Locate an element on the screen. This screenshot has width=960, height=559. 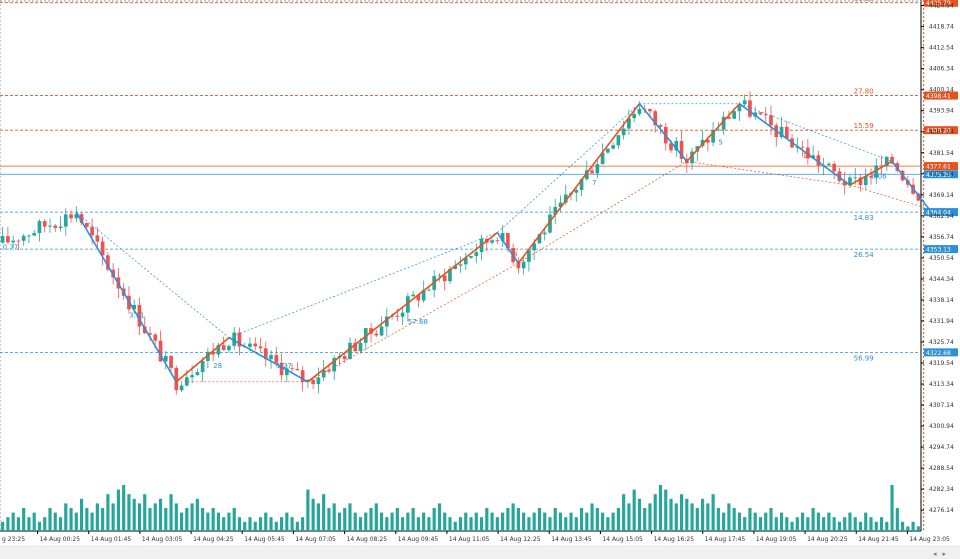
y-tick-label: 4362.94 is located at coordinates (941, 216).